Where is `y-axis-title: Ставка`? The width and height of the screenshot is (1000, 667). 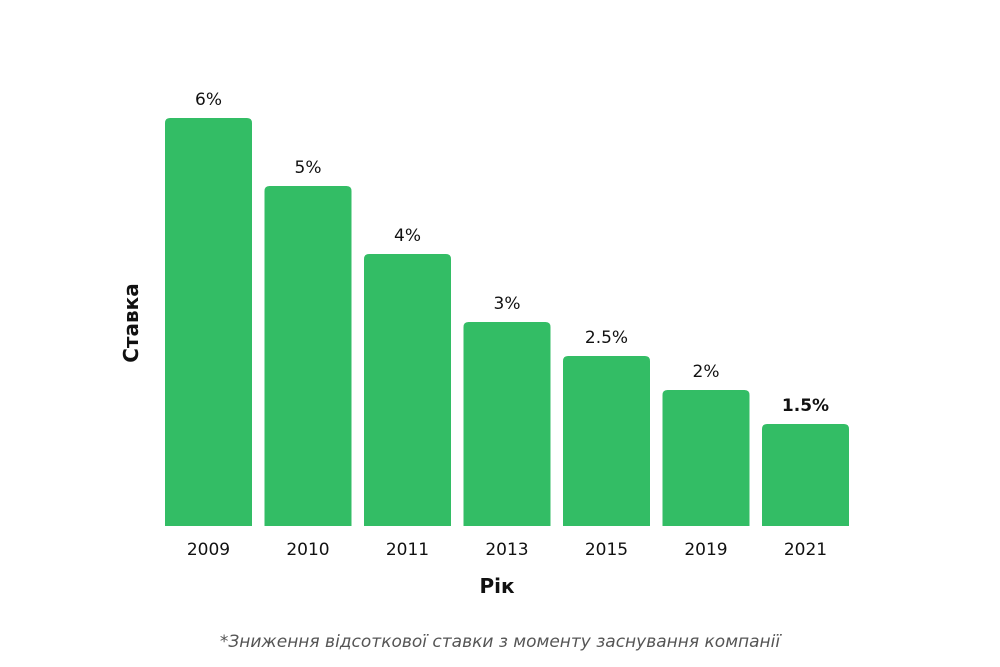 y-axis-title: Ставка is located at coordinates (131, 323).